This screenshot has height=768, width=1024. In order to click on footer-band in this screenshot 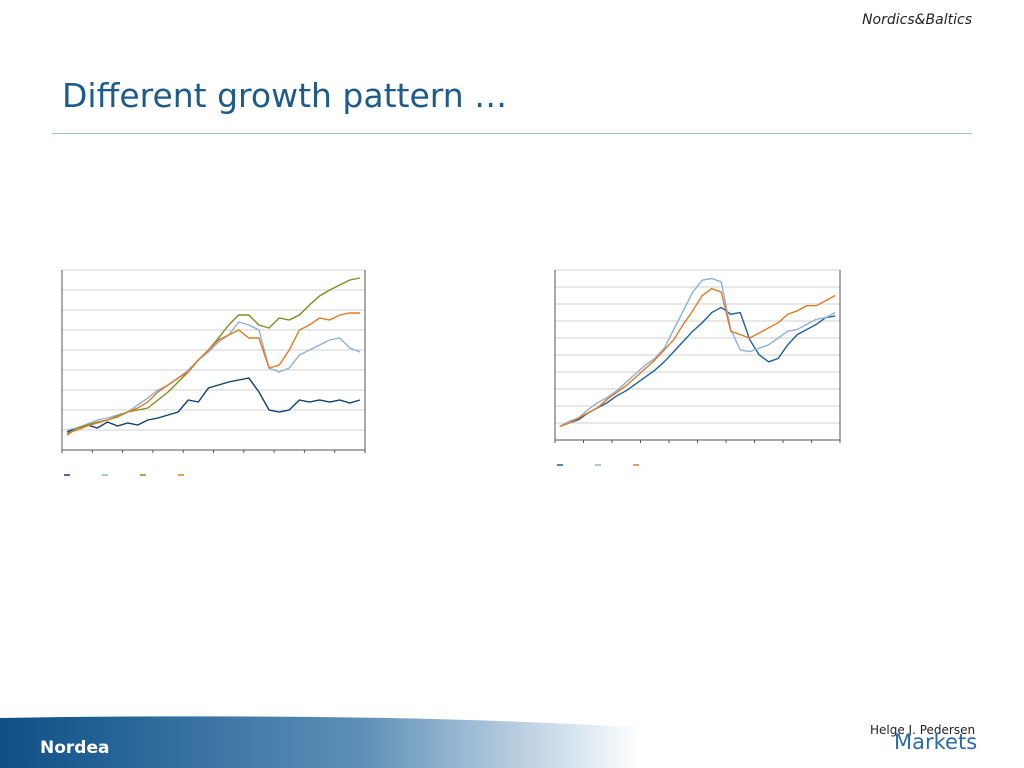, I will do `click(400, 742)`.